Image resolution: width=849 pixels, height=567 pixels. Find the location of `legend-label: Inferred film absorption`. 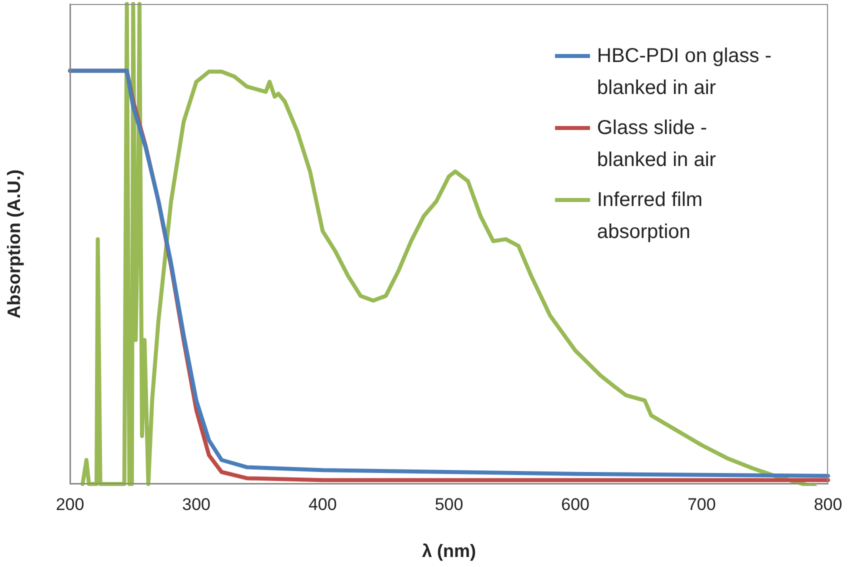

legend-label: Inferred film absorption is located at coordinates (650, 216).